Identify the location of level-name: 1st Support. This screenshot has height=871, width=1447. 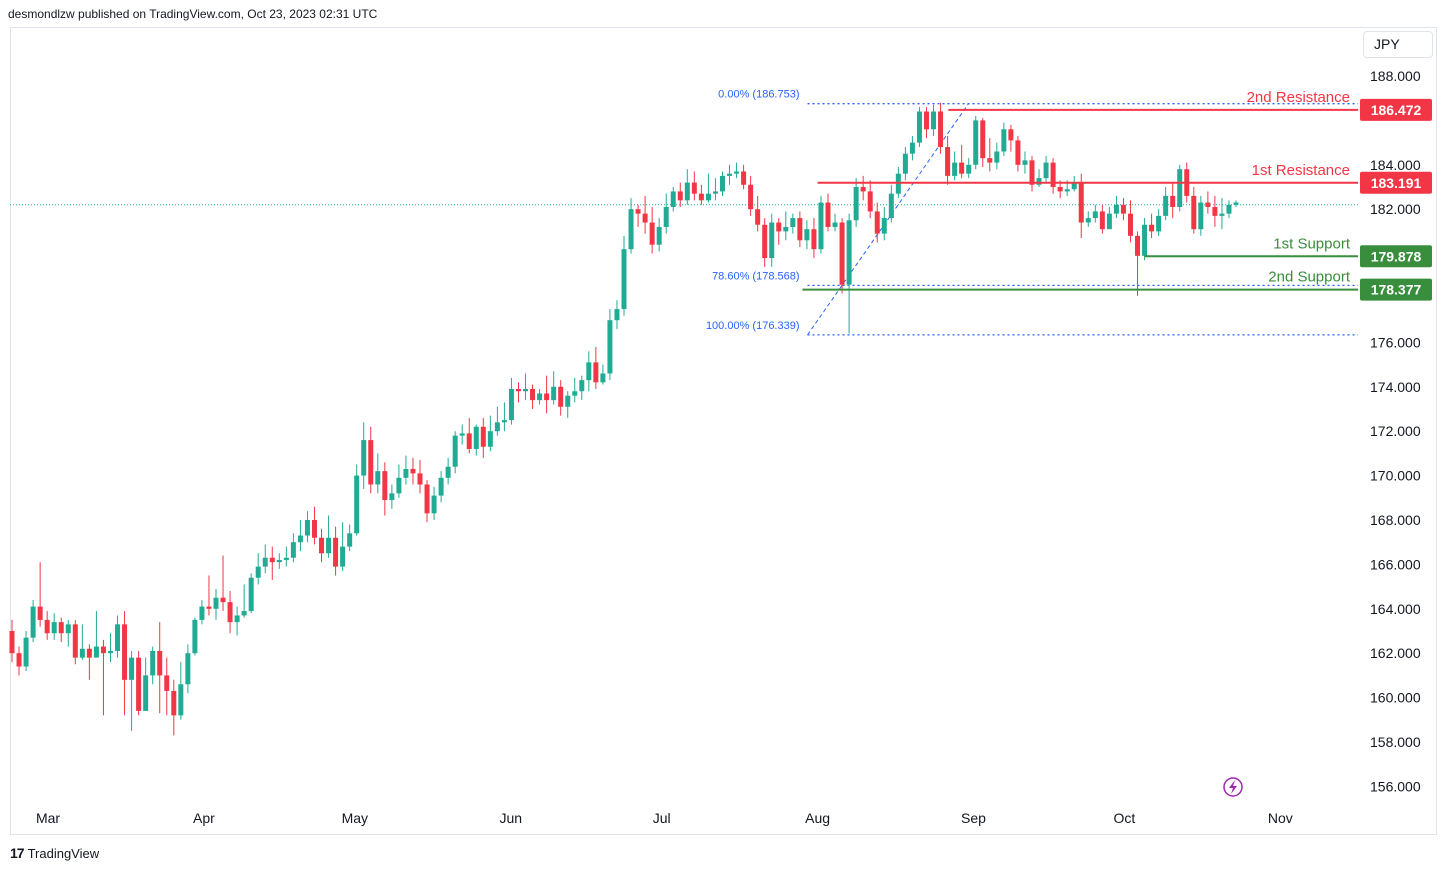
(1312, 243).